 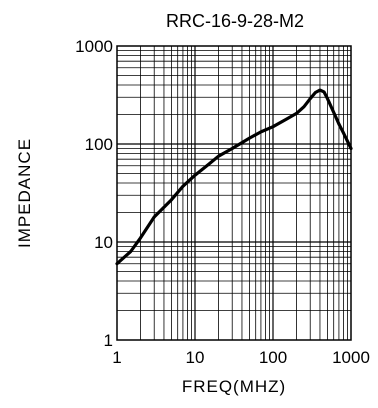 What do you see at coordinates (94, 46) in the screenshot?
I see `y-tick-label: 1000` at bounding box center [94, 46].